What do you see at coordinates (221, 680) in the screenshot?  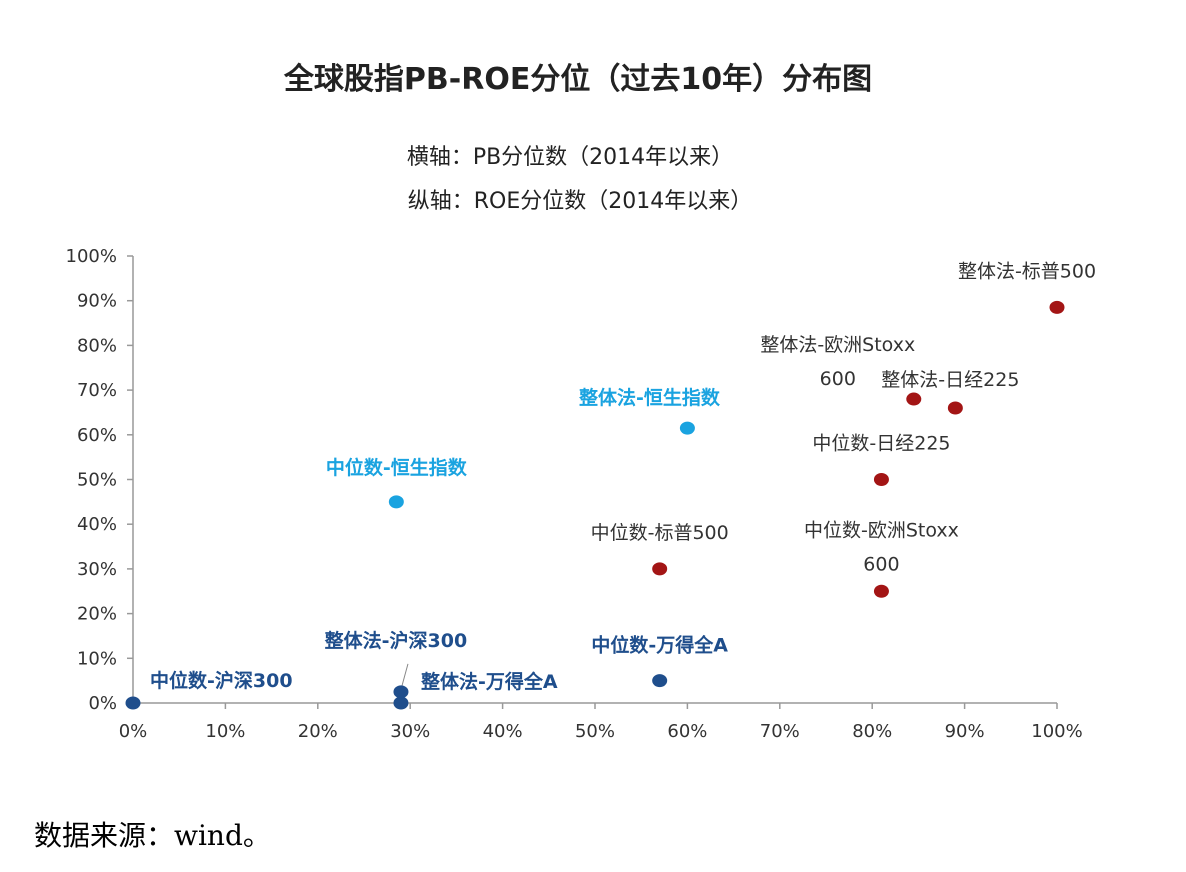 I see `point-label: 中位数-沪深300` at bounding box center [221, 680].